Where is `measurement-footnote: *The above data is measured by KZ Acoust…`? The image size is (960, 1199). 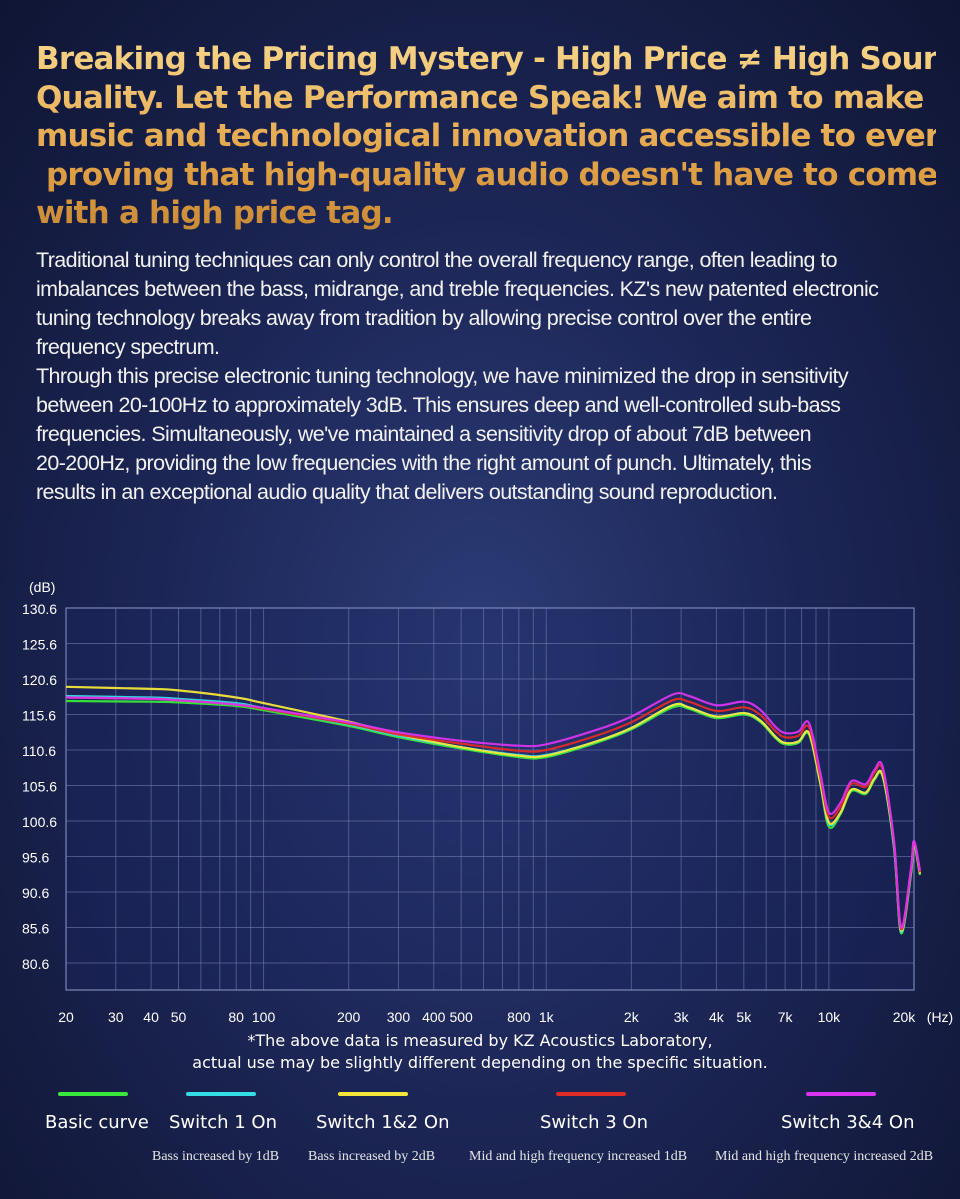 measurement-footnote: *The above data is measured by KZ Acoust… is located at coordinates (480, 1052).